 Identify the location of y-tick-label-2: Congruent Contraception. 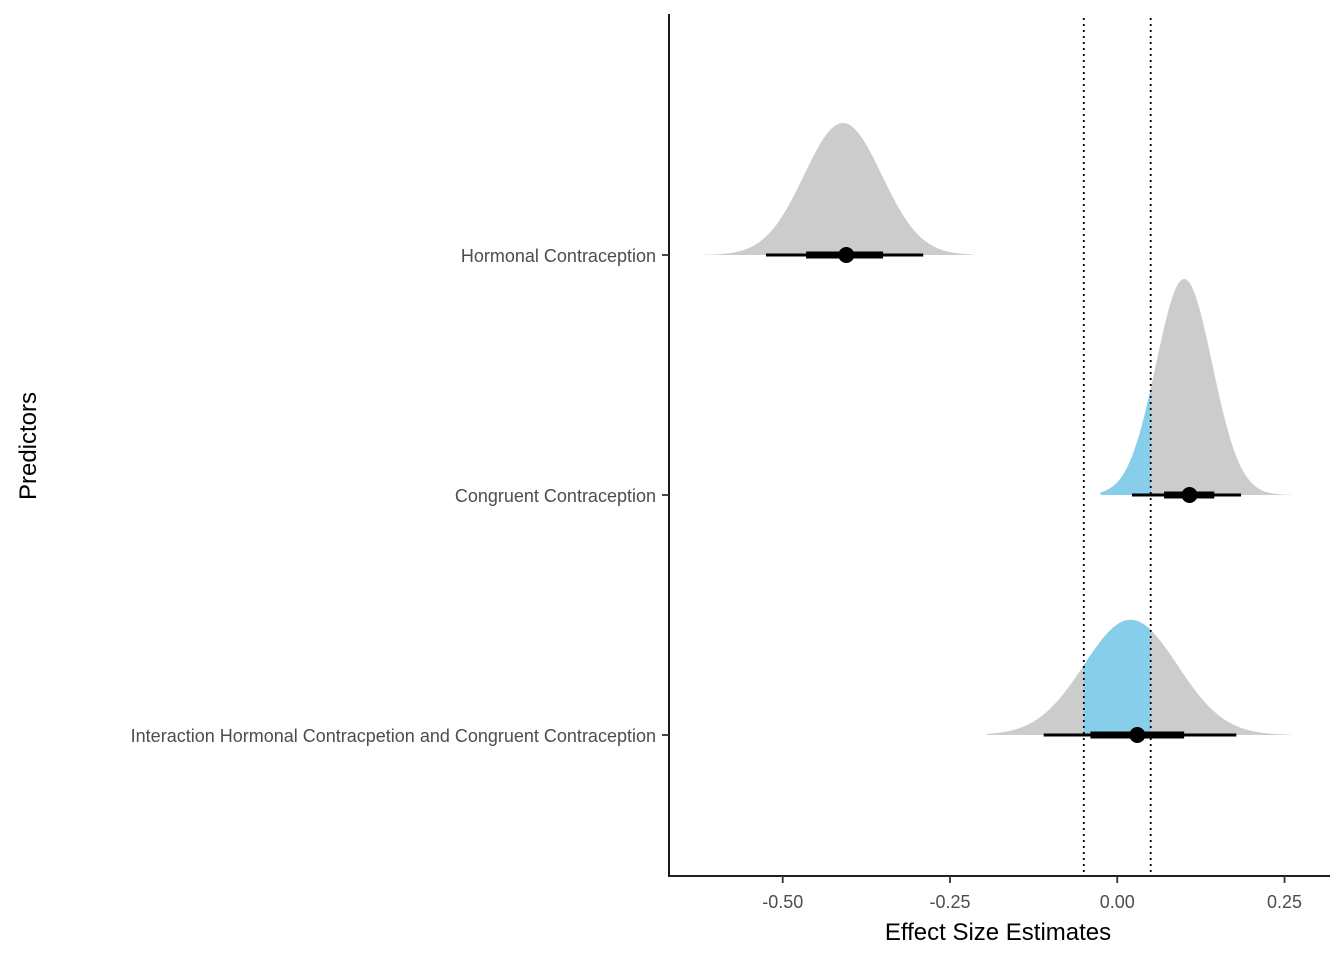
(555, 496).